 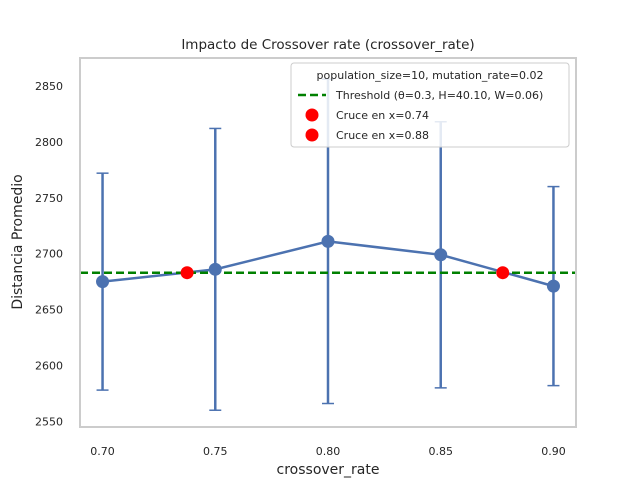 What do you see at coordinates (49, 421) in the screenshot?
I see `y-tick-label: 2550` at bounding box center [49, 421].